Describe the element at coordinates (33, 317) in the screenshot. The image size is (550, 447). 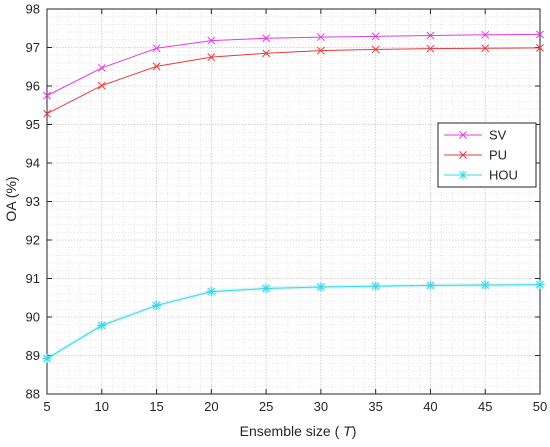
I see `y-tick-label: 90` at that location.